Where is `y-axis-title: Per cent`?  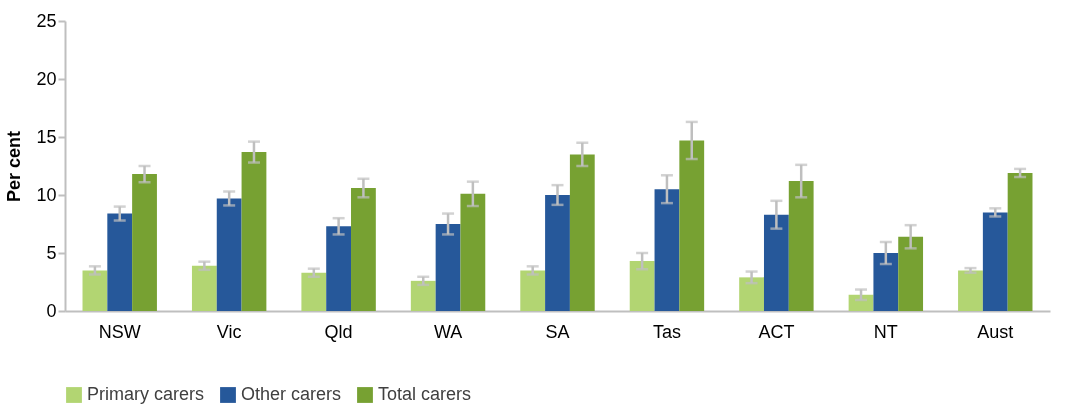
y-axis-title: Per cent is located at coordinates (14, 166).